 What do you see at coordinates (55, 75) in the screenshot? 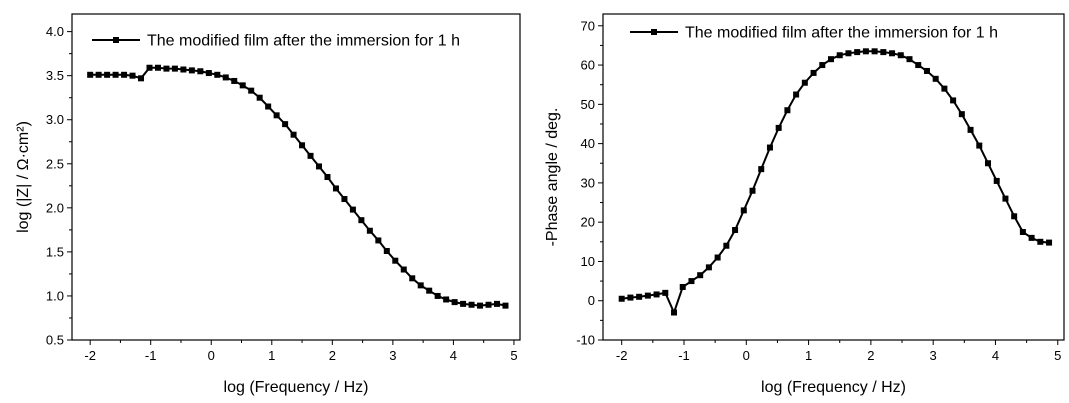
I see `y-tick-label: 3.5` at bounding box center [55, 75].